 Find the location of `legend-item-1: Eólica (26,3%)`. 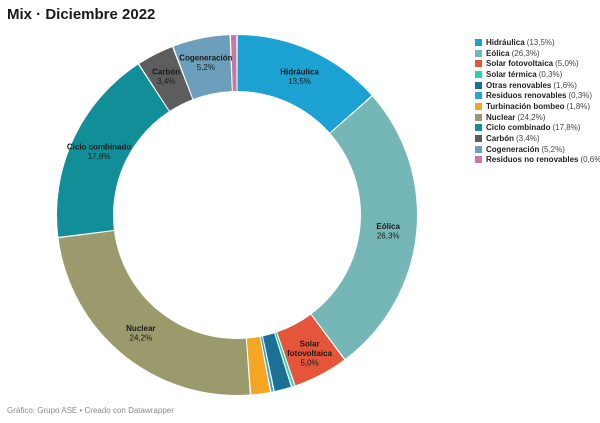

legend-item-1: Eólica (26,3%) is located at coordinates (537, 53).